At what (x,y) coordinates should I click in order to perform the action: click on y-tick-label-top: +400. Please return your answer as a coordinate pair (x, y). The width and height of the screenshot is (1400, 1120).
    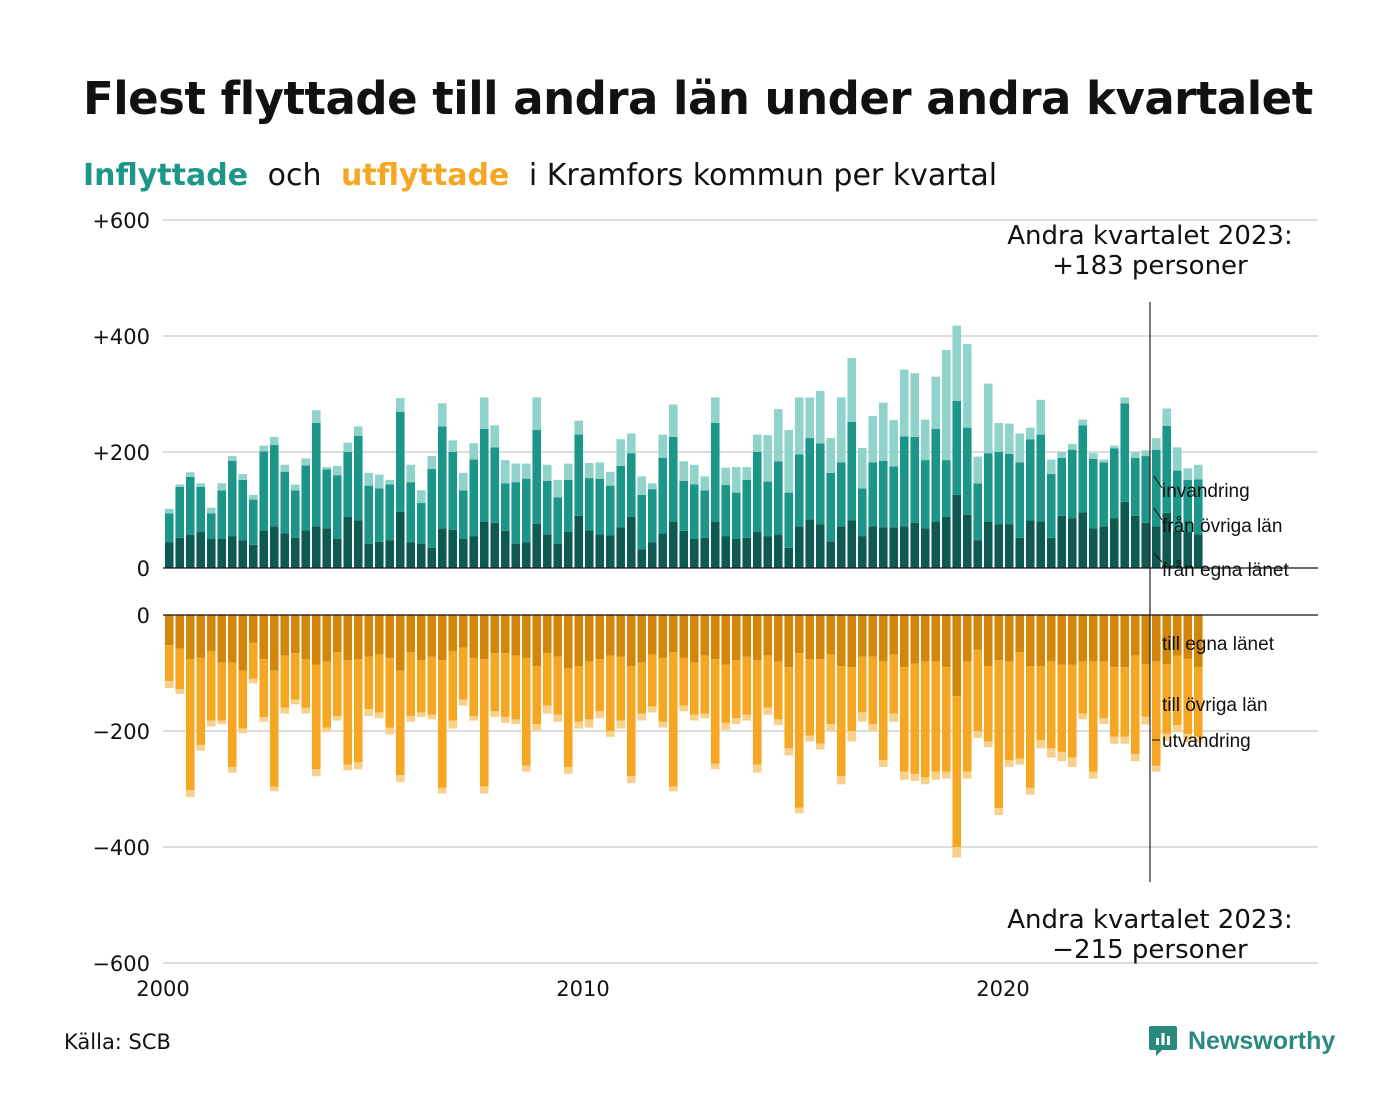
    Looking at the image, I should click on (121, 337).